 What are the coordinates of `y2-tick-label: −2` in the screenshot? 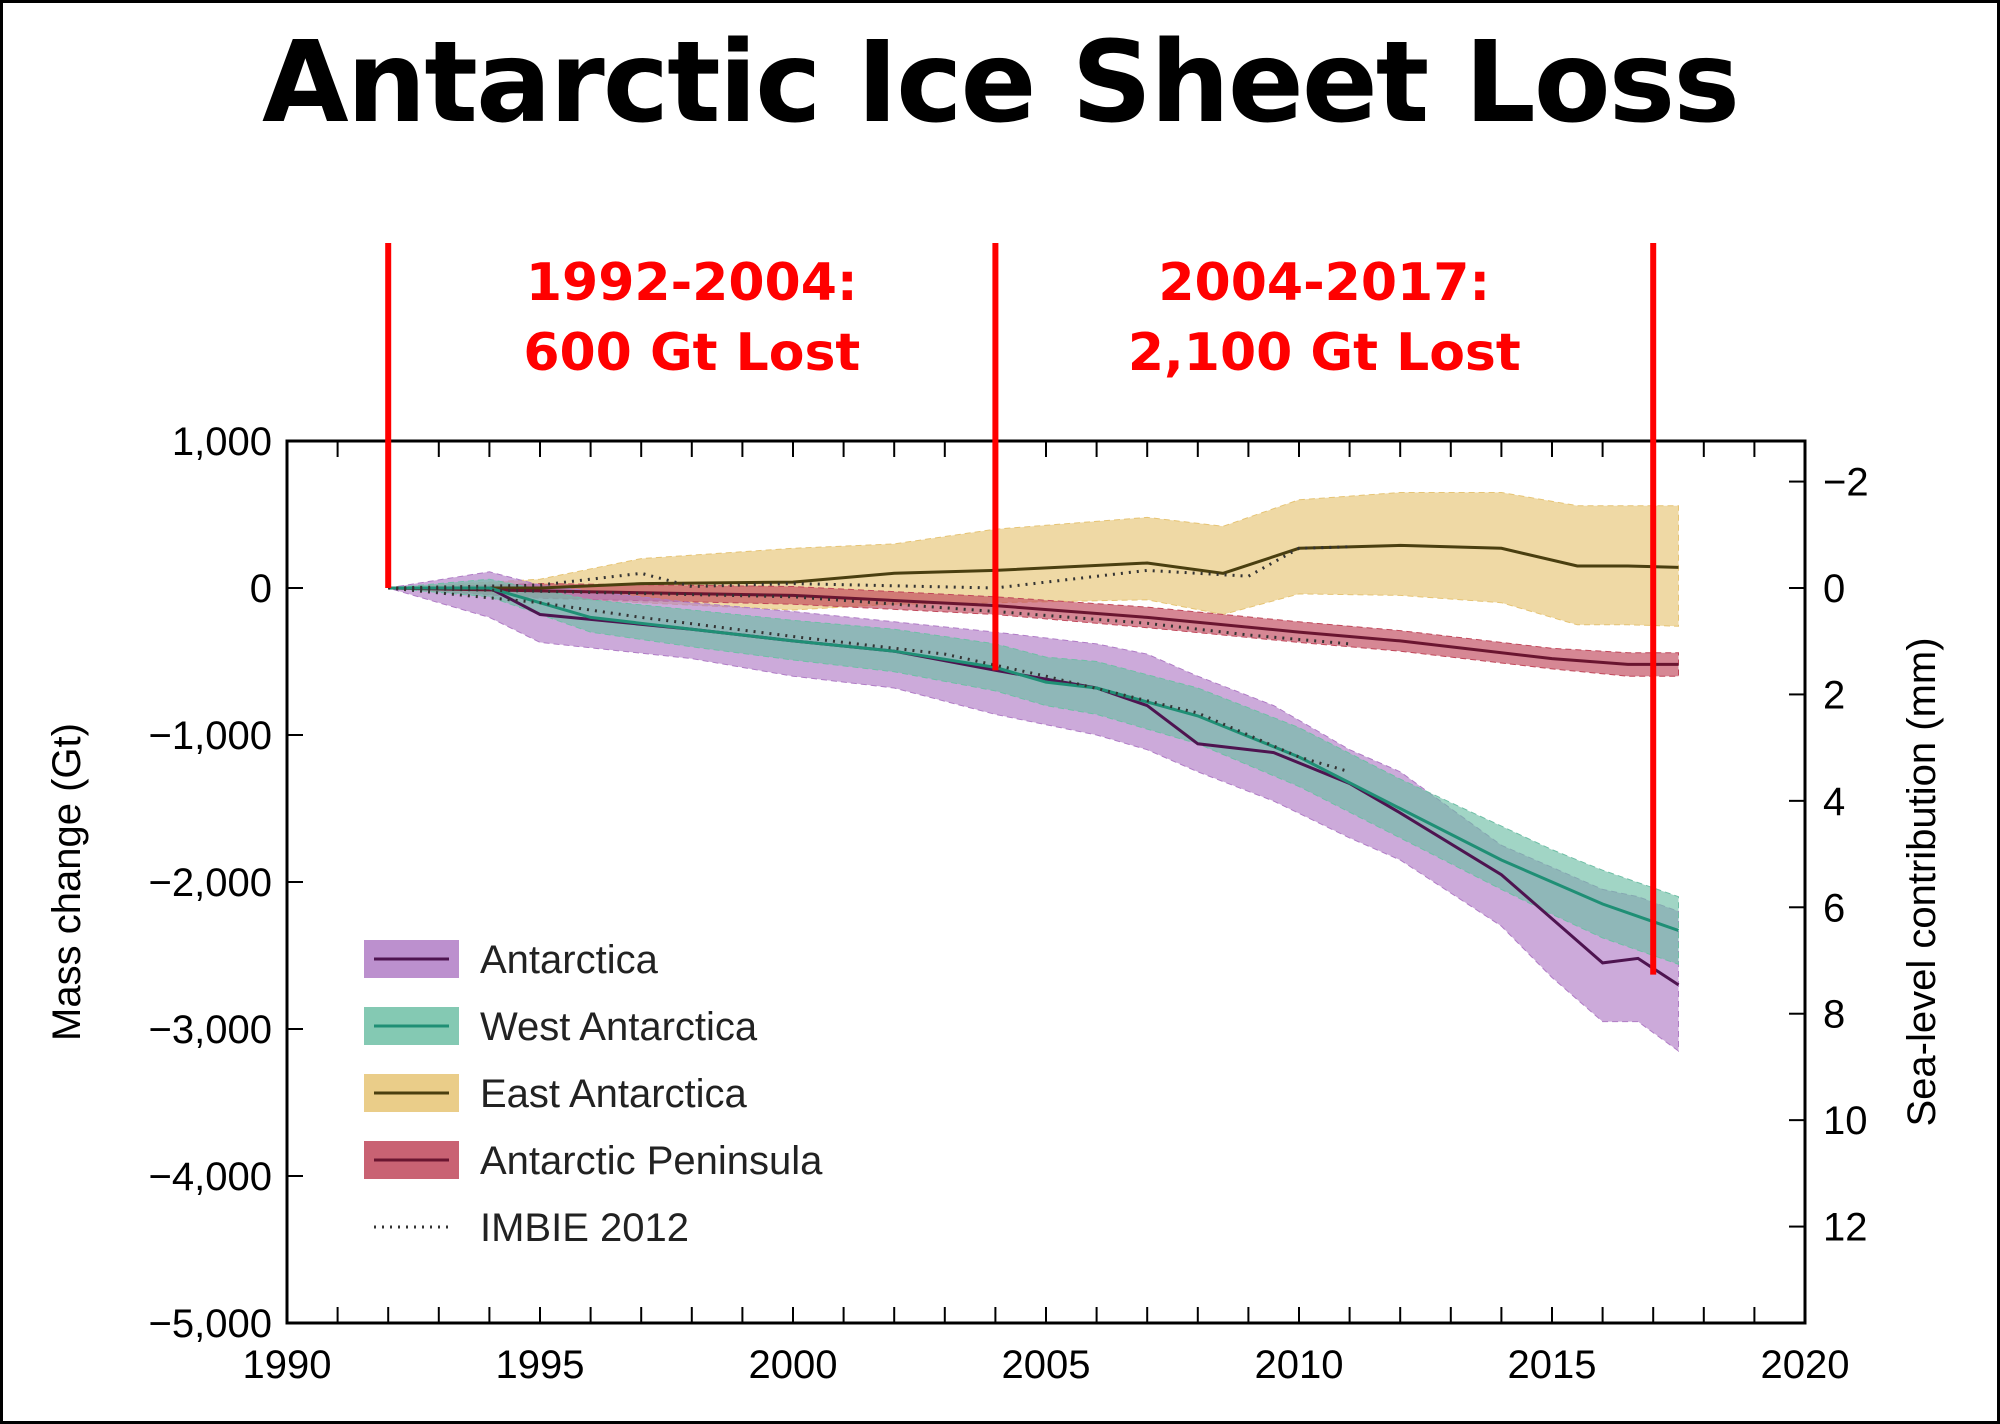 It's located at (1846, 483).